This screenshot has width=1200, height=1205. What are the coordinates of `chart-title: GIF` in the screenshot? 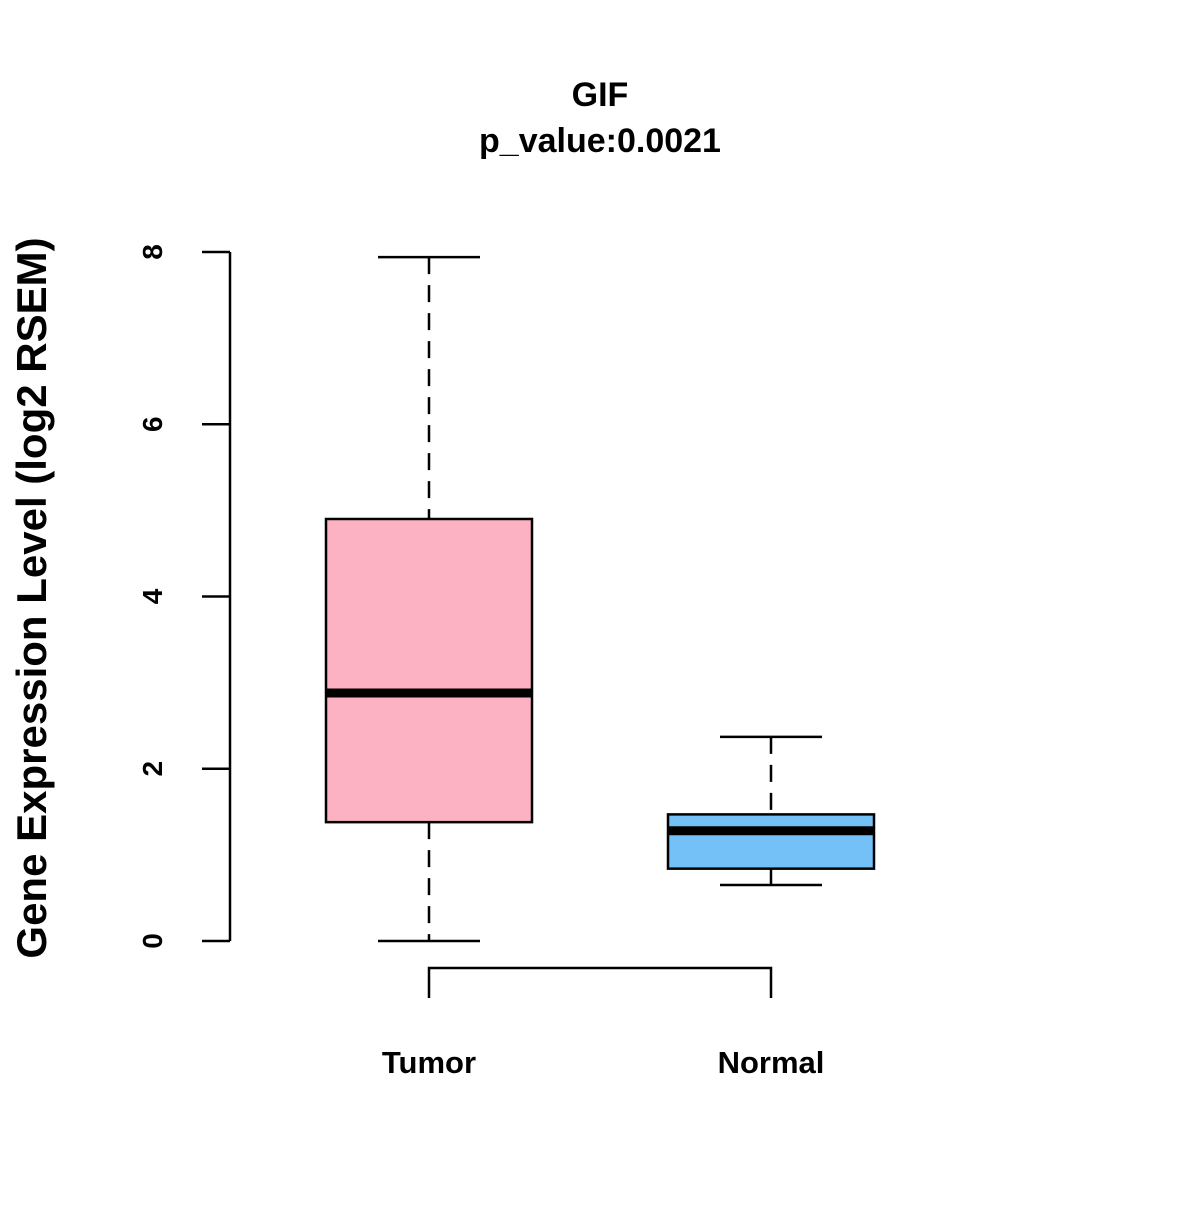 It's located at (600, 95).